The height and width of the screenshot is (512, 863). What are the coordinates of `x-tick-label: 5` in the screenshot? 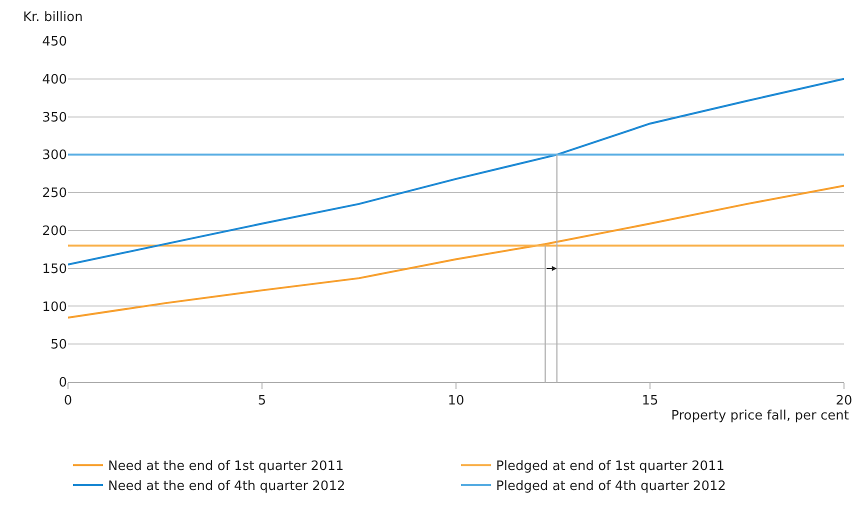 It's located at (262, 401).